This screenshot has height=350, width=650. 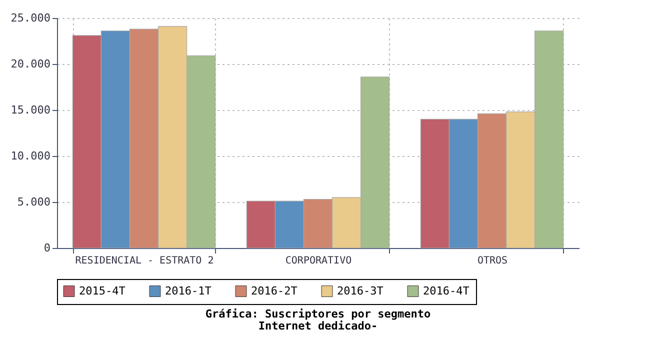 What do you see at coordinates (30, 110) in the screenshot?
I see `y-tick-label: 15.000` at bounding box center [30, 110].